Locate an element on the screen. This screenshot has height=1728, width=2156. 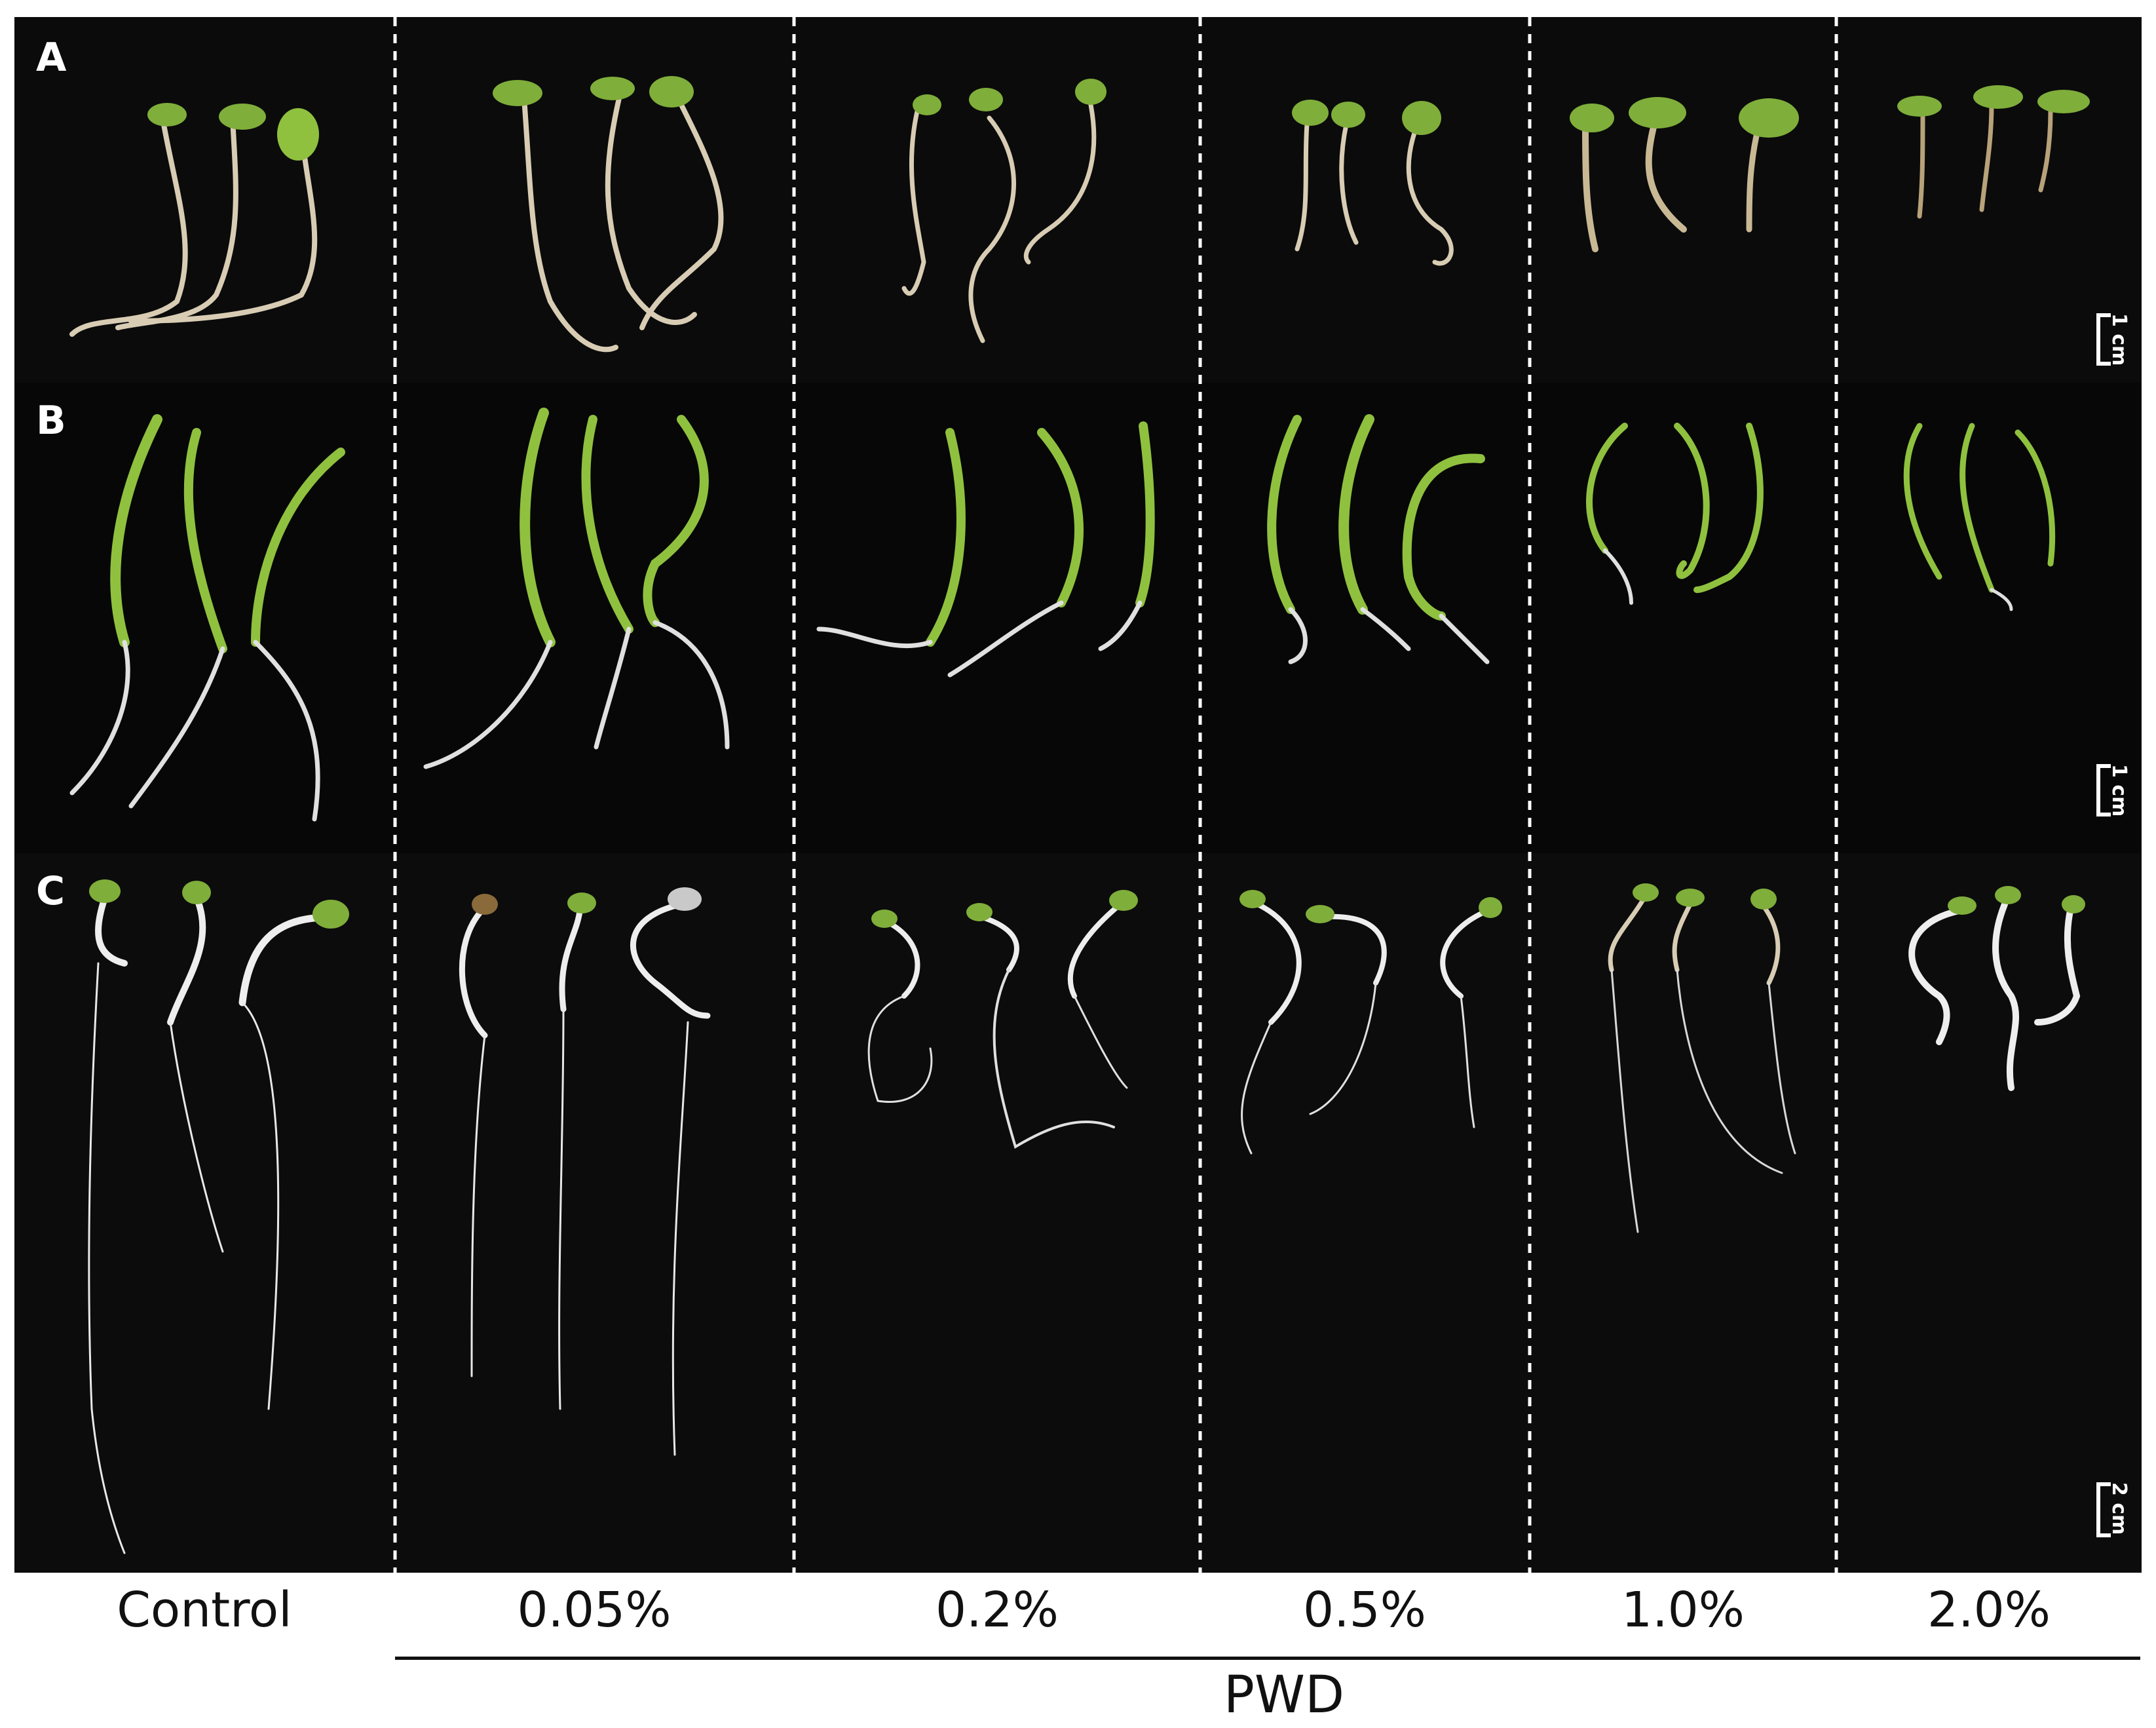
panel-label-a: A is located at coordinates (51, 58).